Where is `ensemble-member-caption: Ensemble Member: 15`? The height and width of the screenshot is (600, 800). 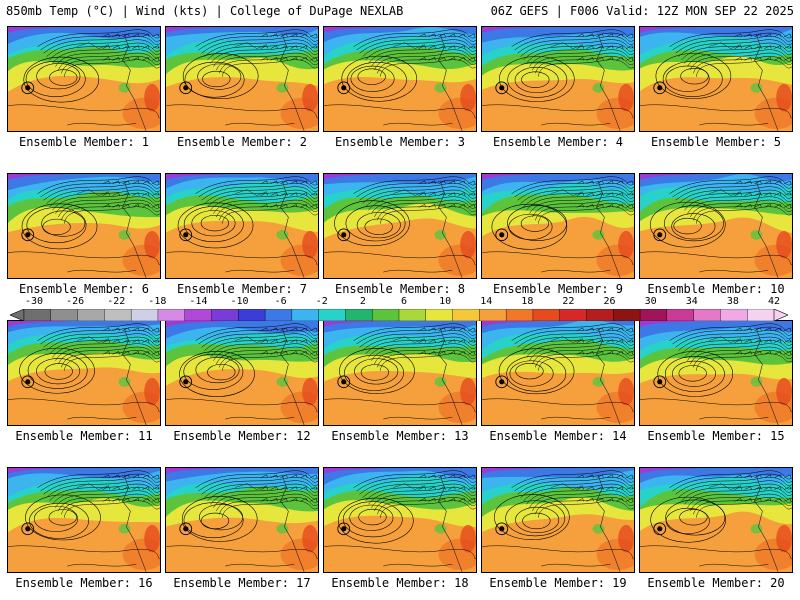 ensemble-member-caption: Ensemble Member: 15 is located at coordinates (716, 436).